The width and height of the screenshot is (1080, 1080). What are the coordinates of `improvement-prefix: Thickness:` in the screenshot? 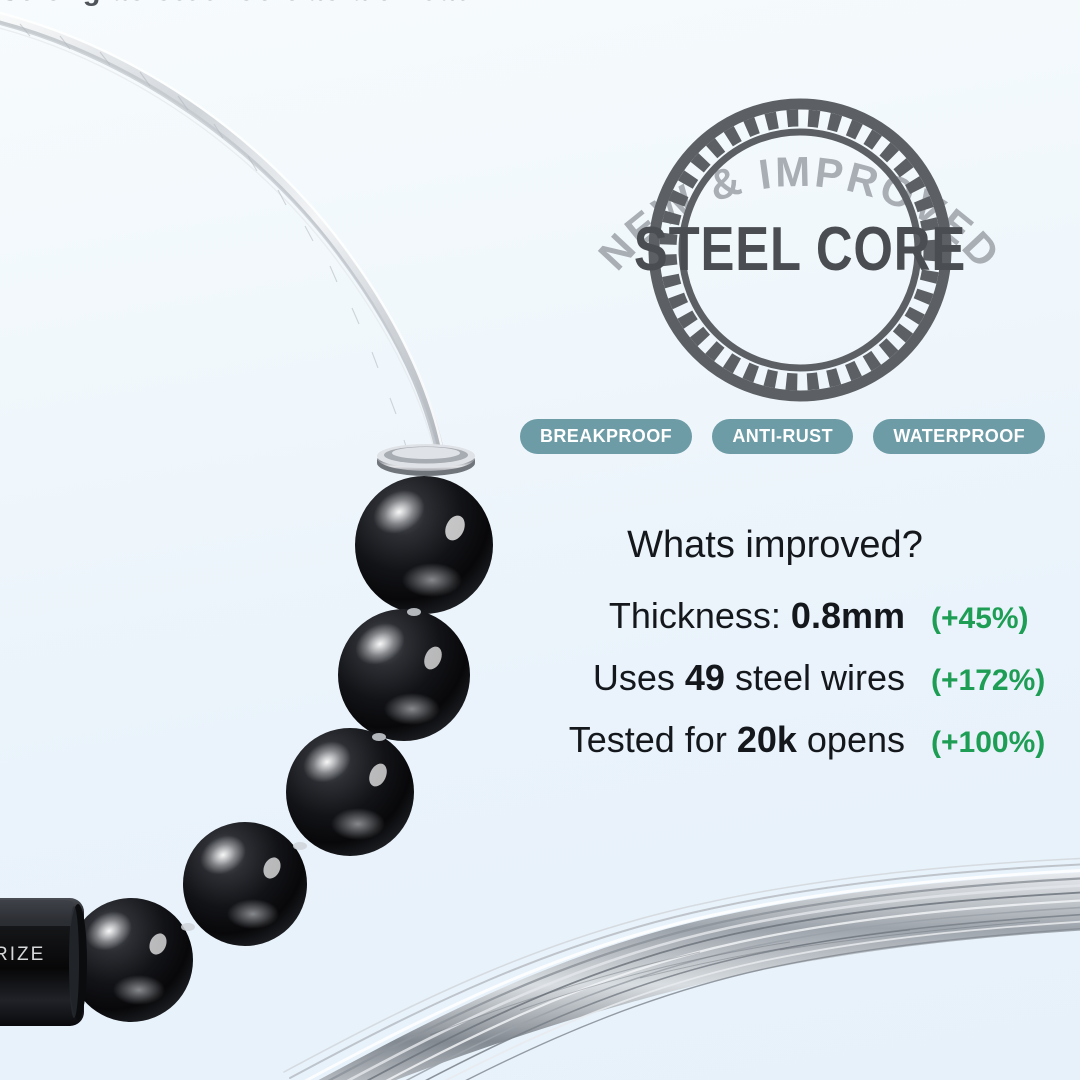 It's located at (699, 615).